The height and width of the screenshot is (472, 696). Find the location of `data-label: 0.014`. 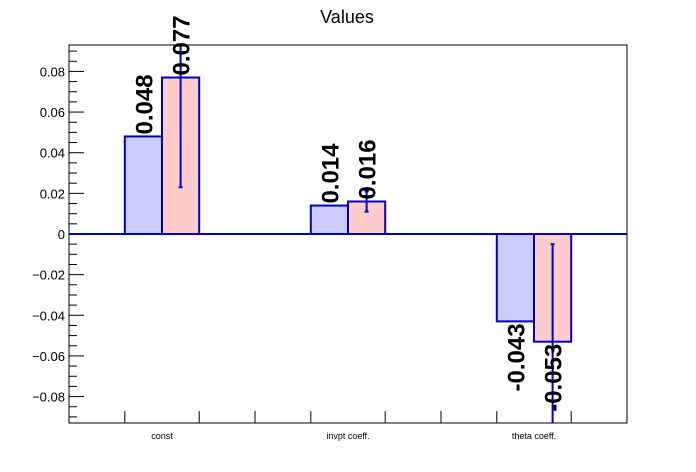

data-label: 0.014 is located at coordinates (330, 173).